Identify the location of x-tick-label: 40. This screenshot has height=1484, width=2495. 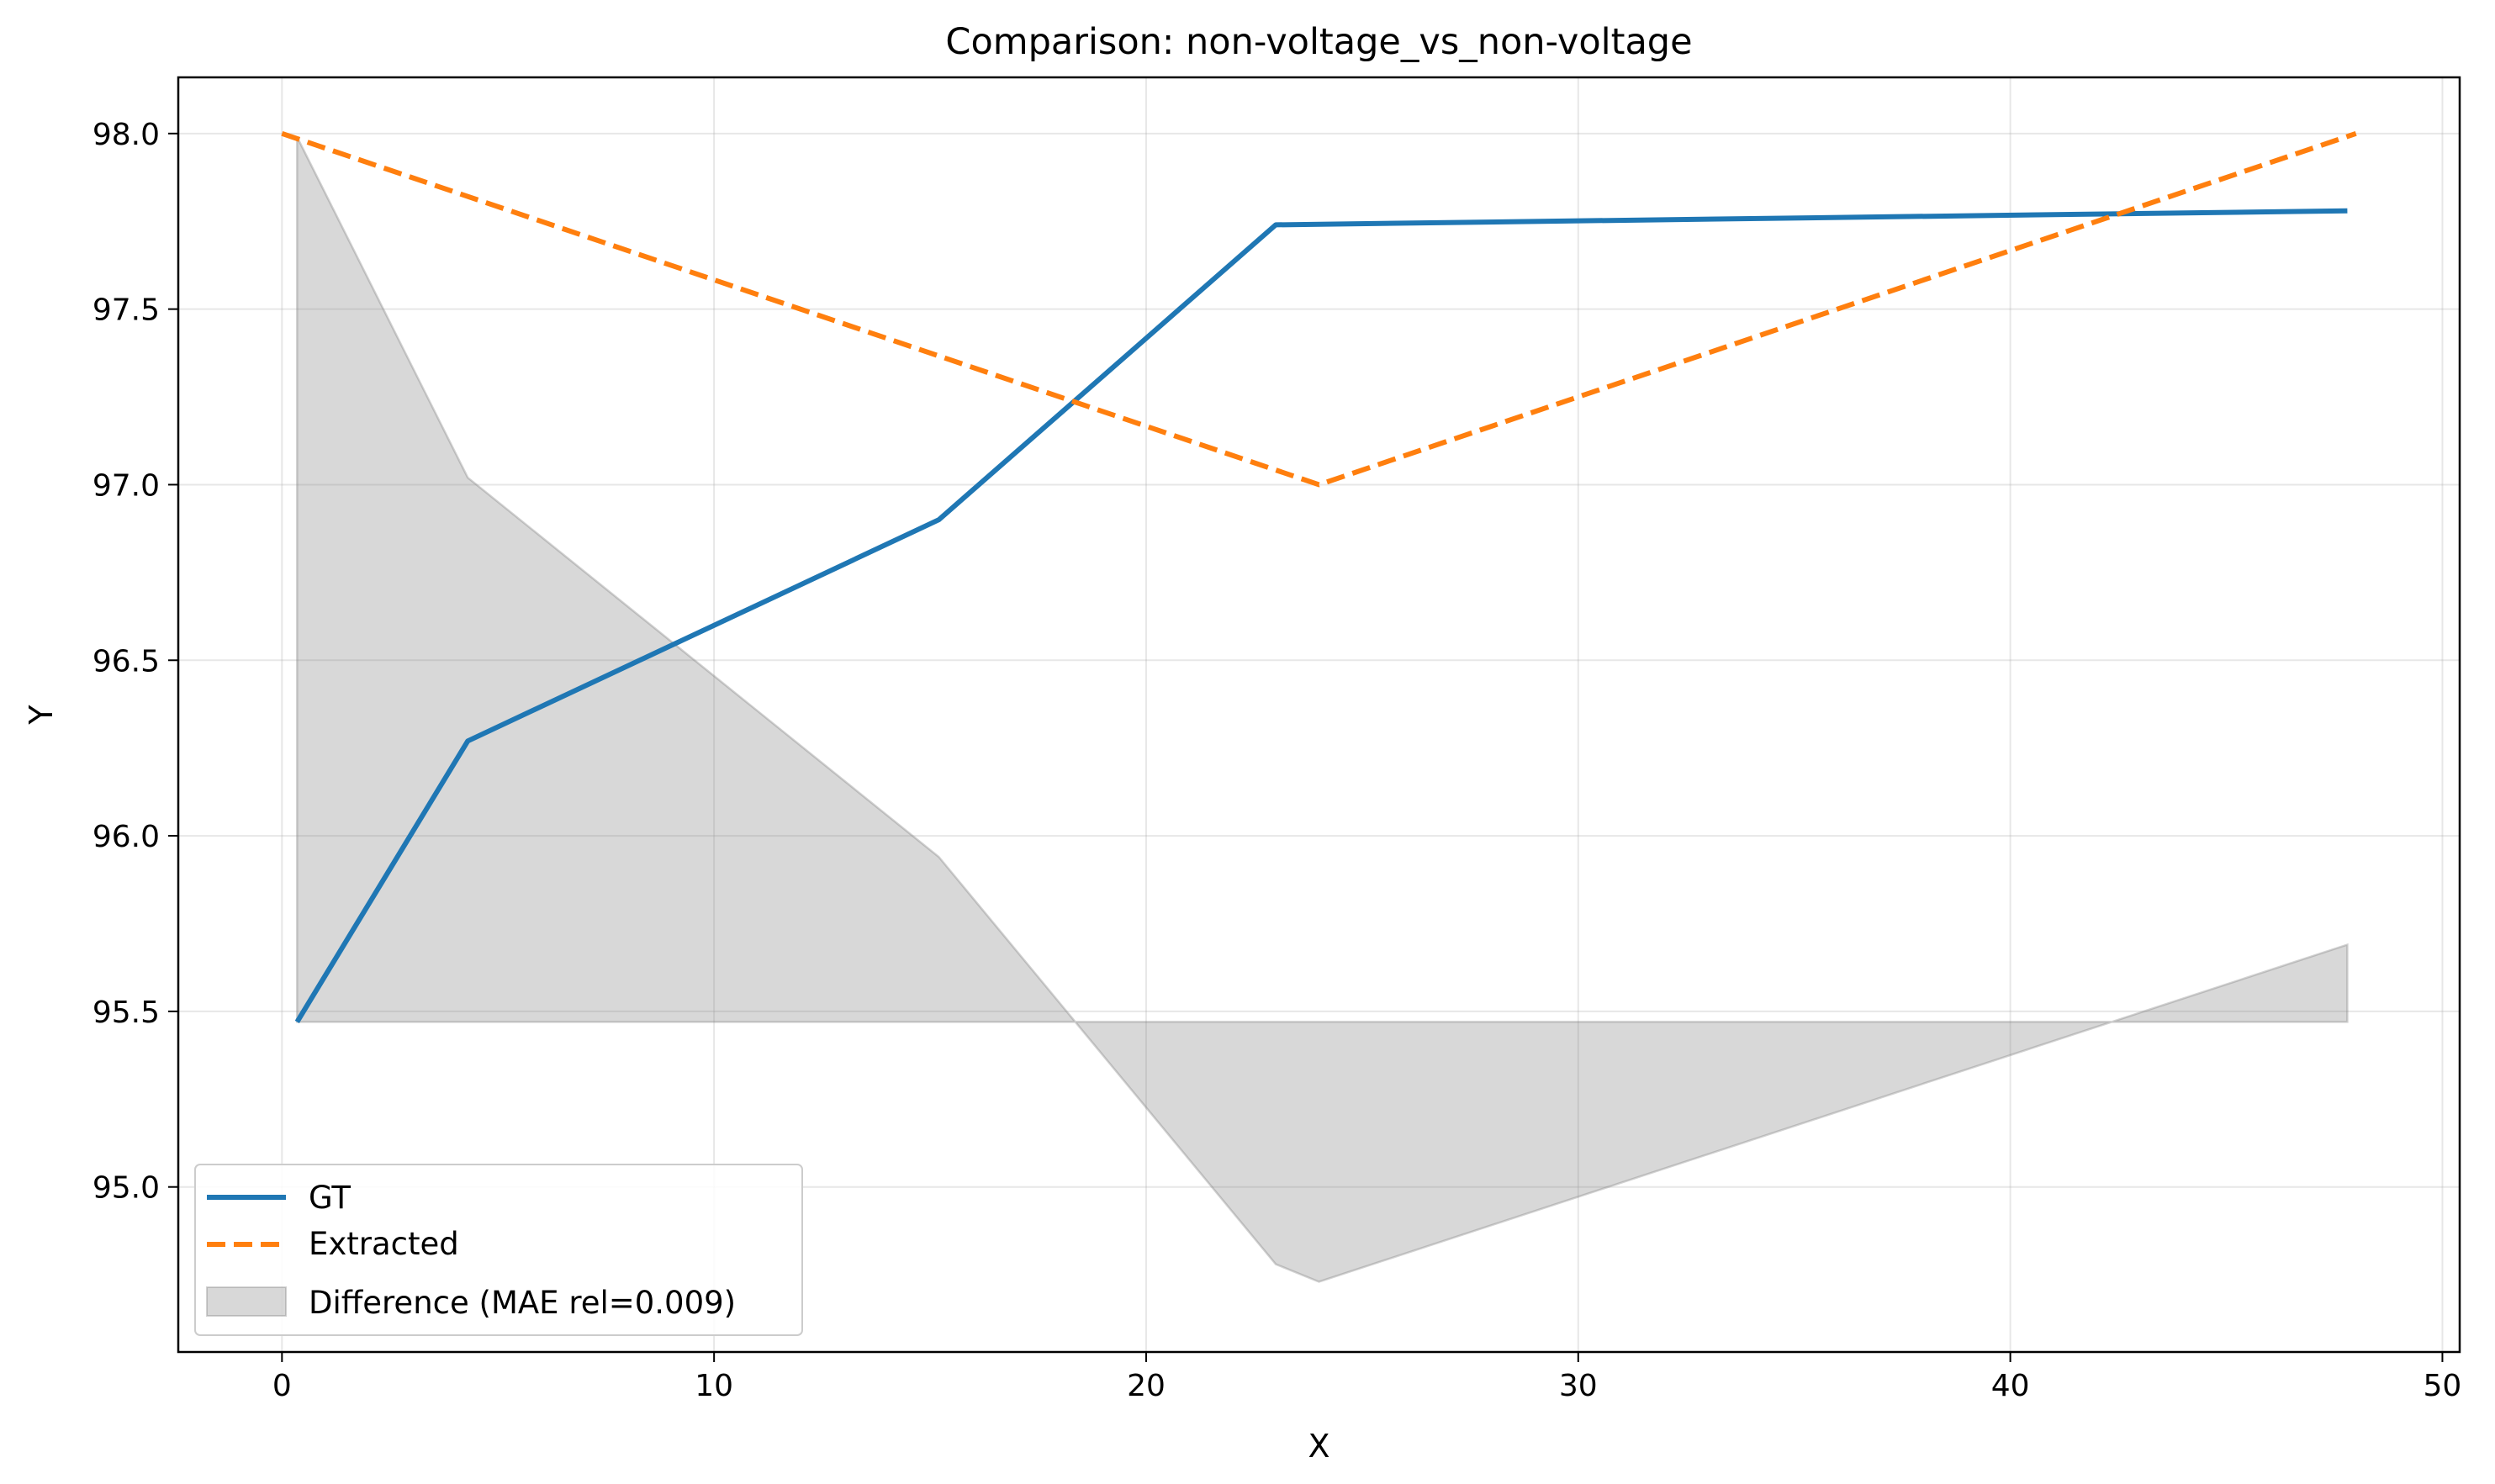
(2010, 1386).